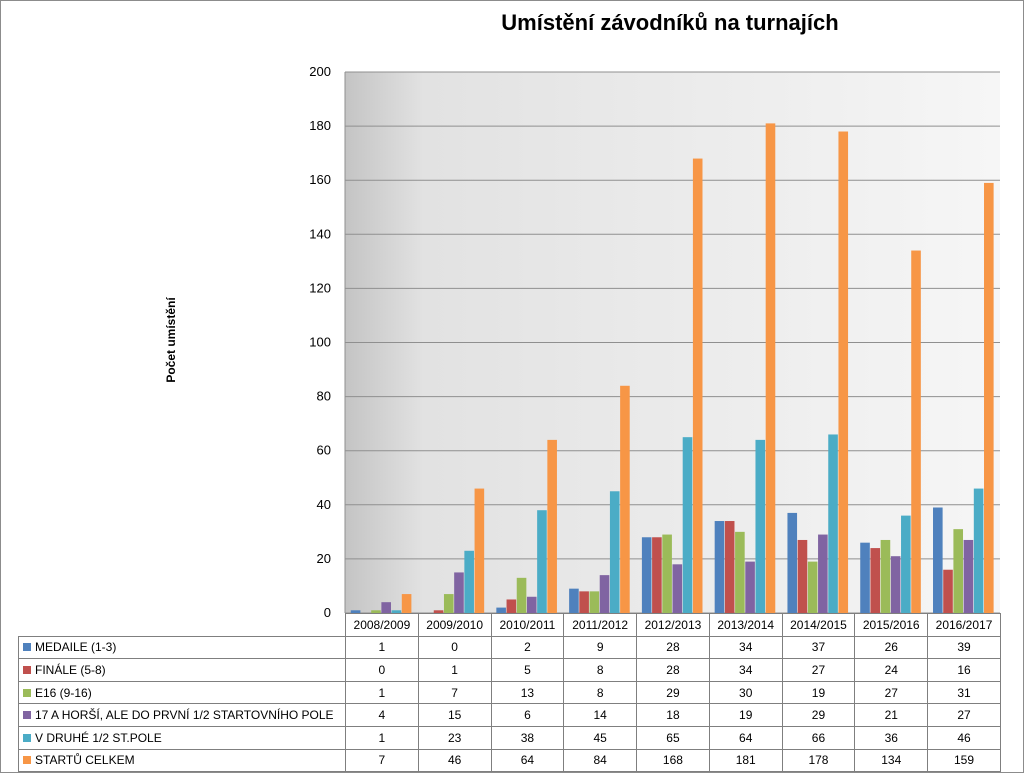 The width and height of the screenshot is (1024, 773). I want to click on legend-entry: FINÁLE (5-8), so click(182, 670).